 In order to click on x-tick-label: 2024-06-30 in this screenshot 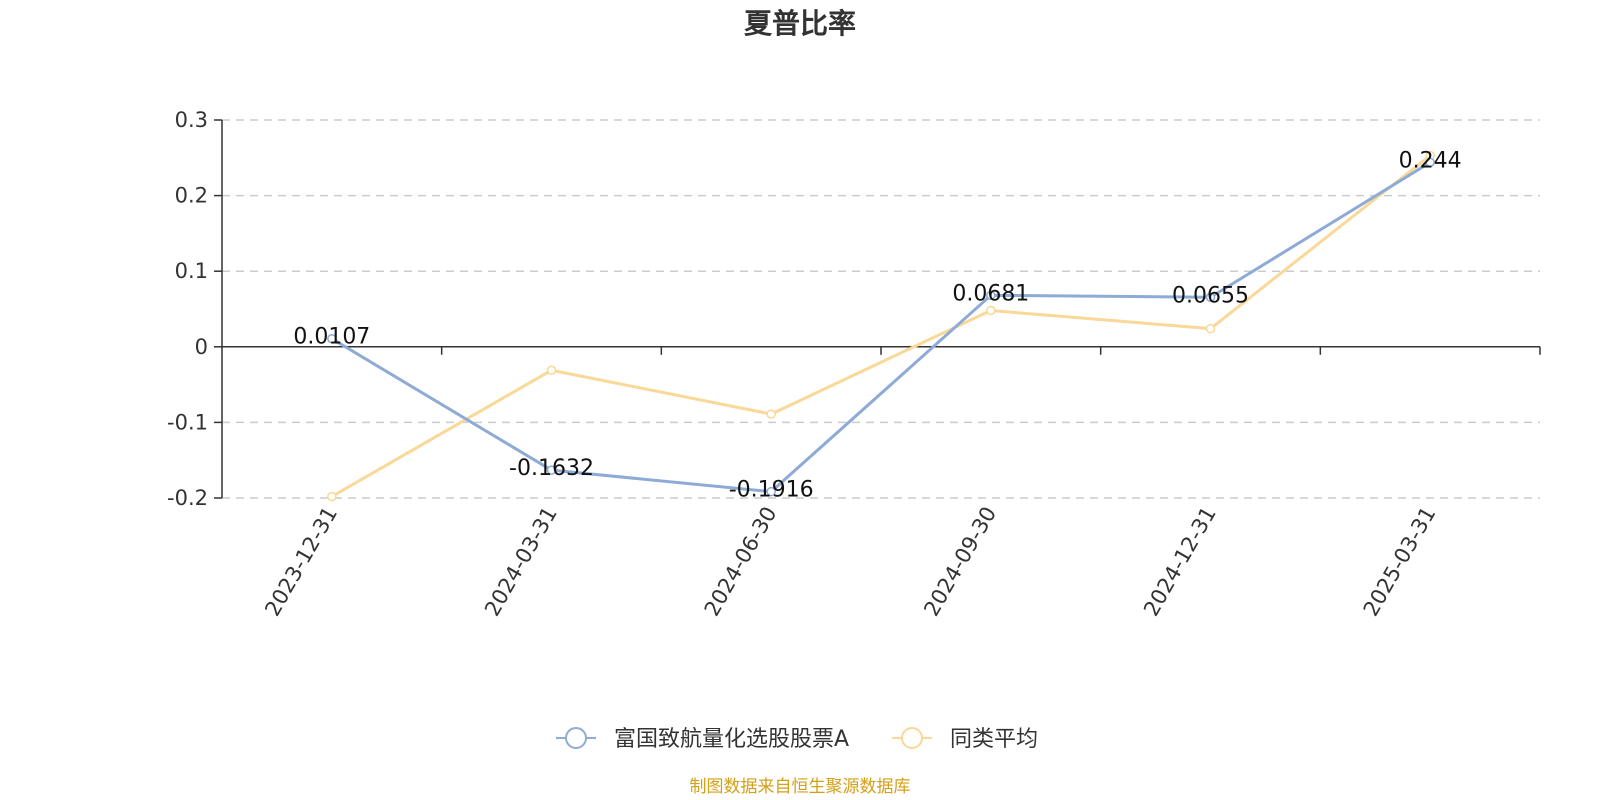, I will do `click(741, 562)`.